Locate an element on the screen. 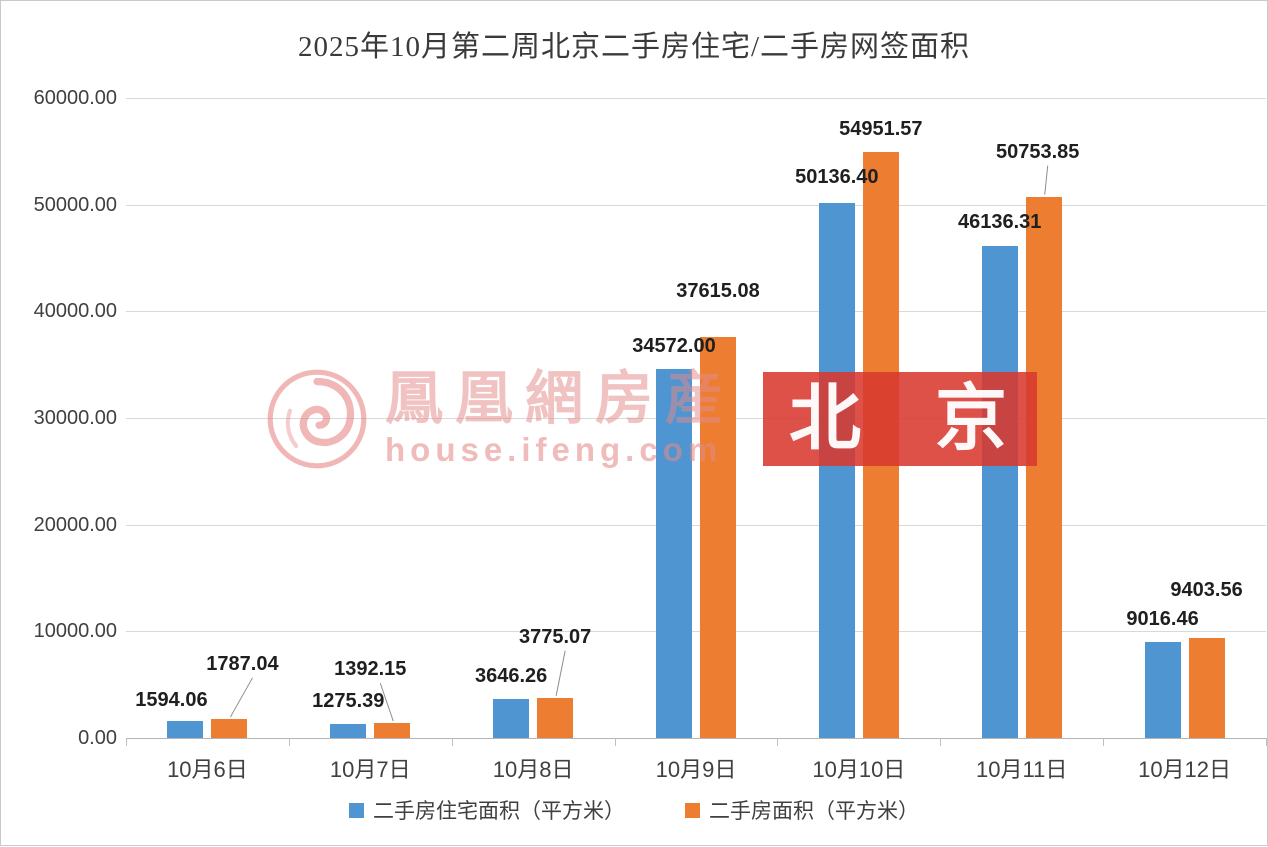  legend-item: 二手房面积（平方米） is located at coordinates (802, 810).